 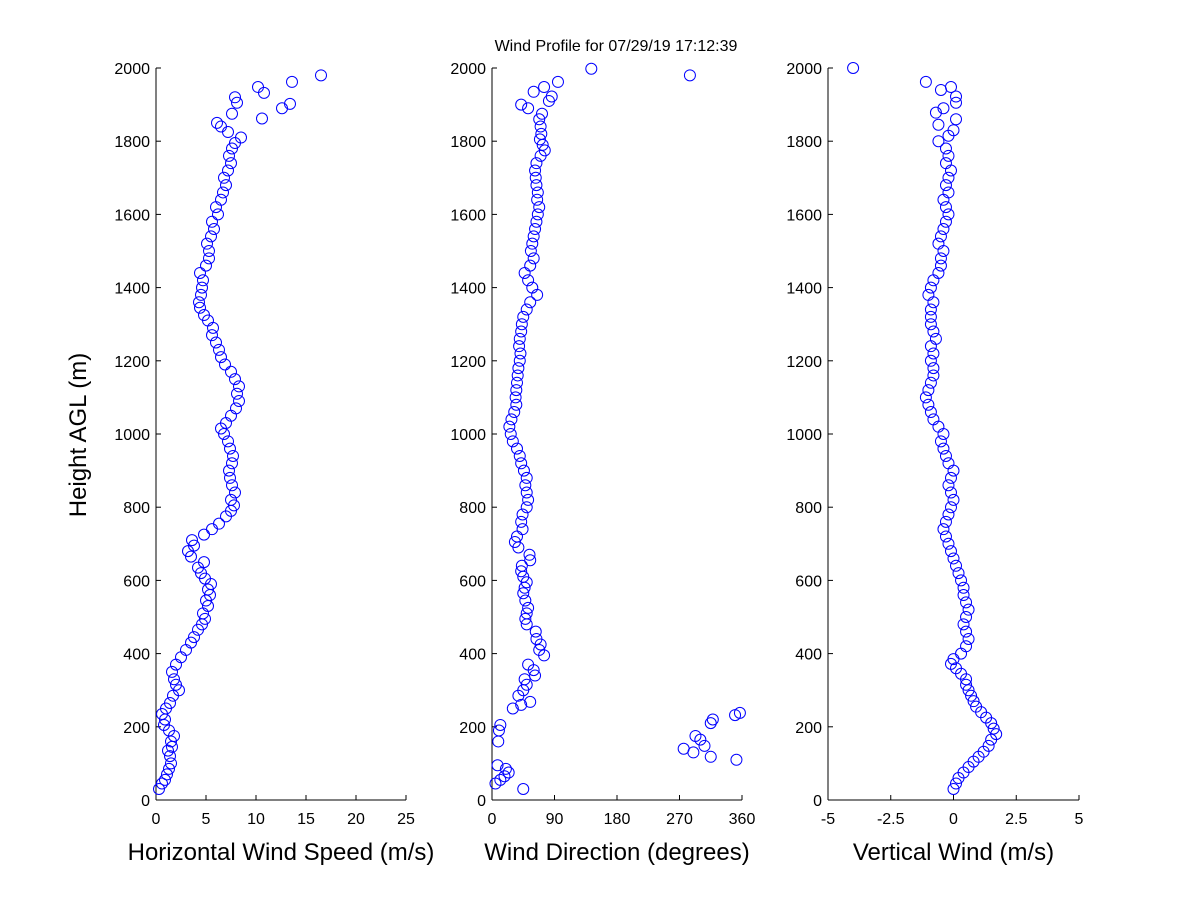 What do you see at coordinates (145, 801) in the screenshot?
I see `speed-y-tick-label: 0` at bounding box center [145, 801].